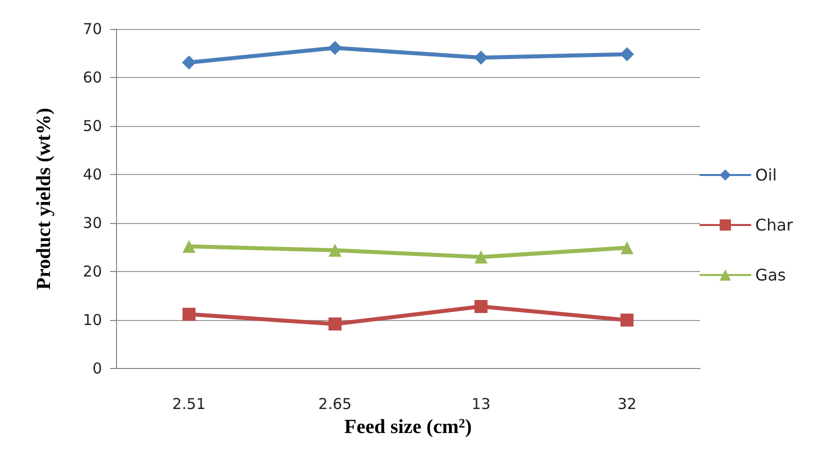  What do you see at coordinates (44, 199) in the screenshot?
I see `y-axis-title: Product yields (wt%)` at bounding box center [44, 199].